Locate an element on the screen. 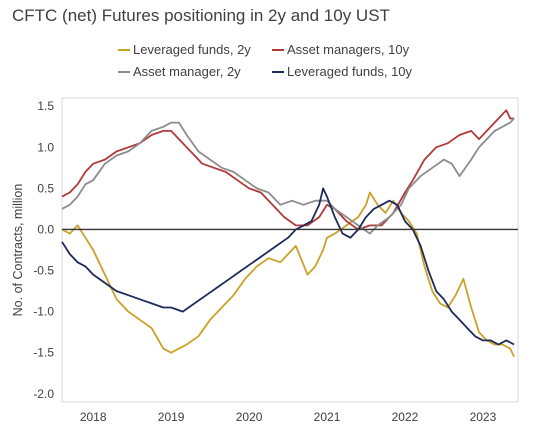  x-tick-label: 2021 is located at coordinates (327, 417).